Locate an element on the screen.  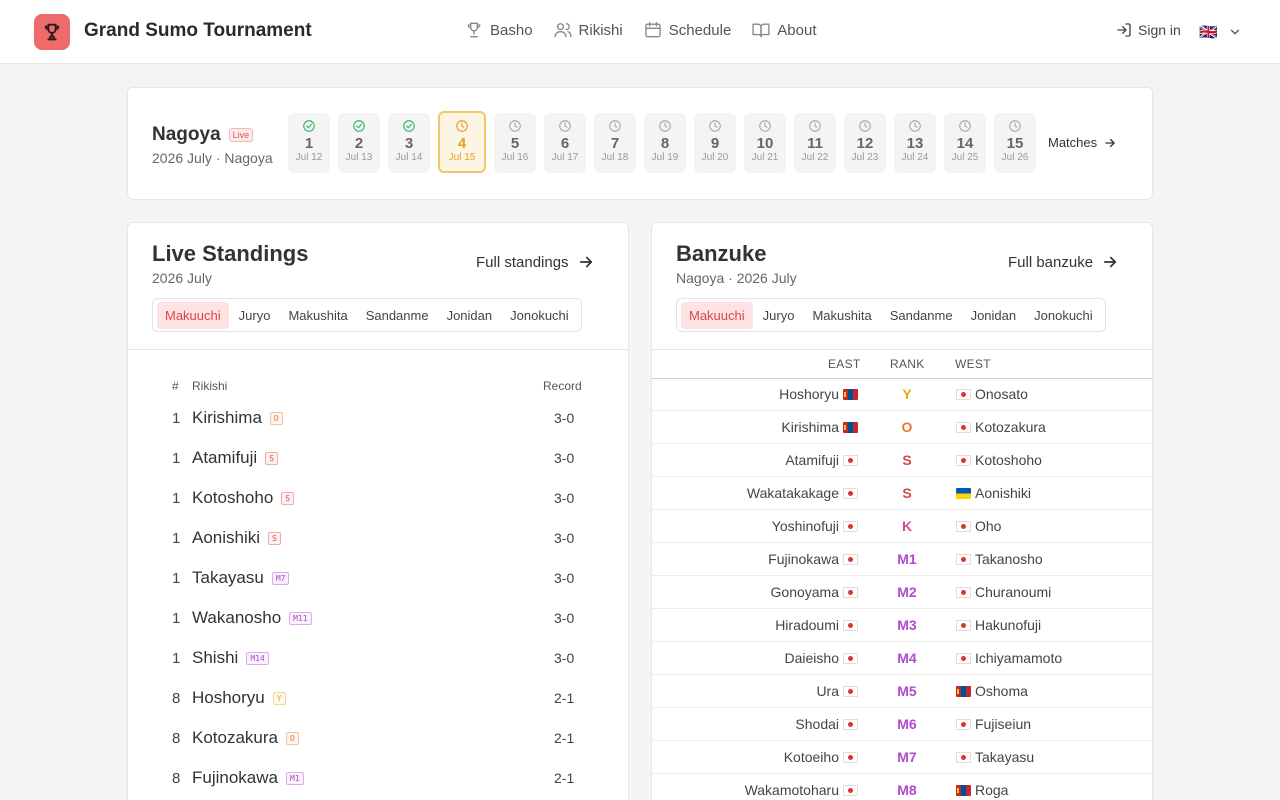
west-rikishi: Takanosho is located at coordinates (999, 559).